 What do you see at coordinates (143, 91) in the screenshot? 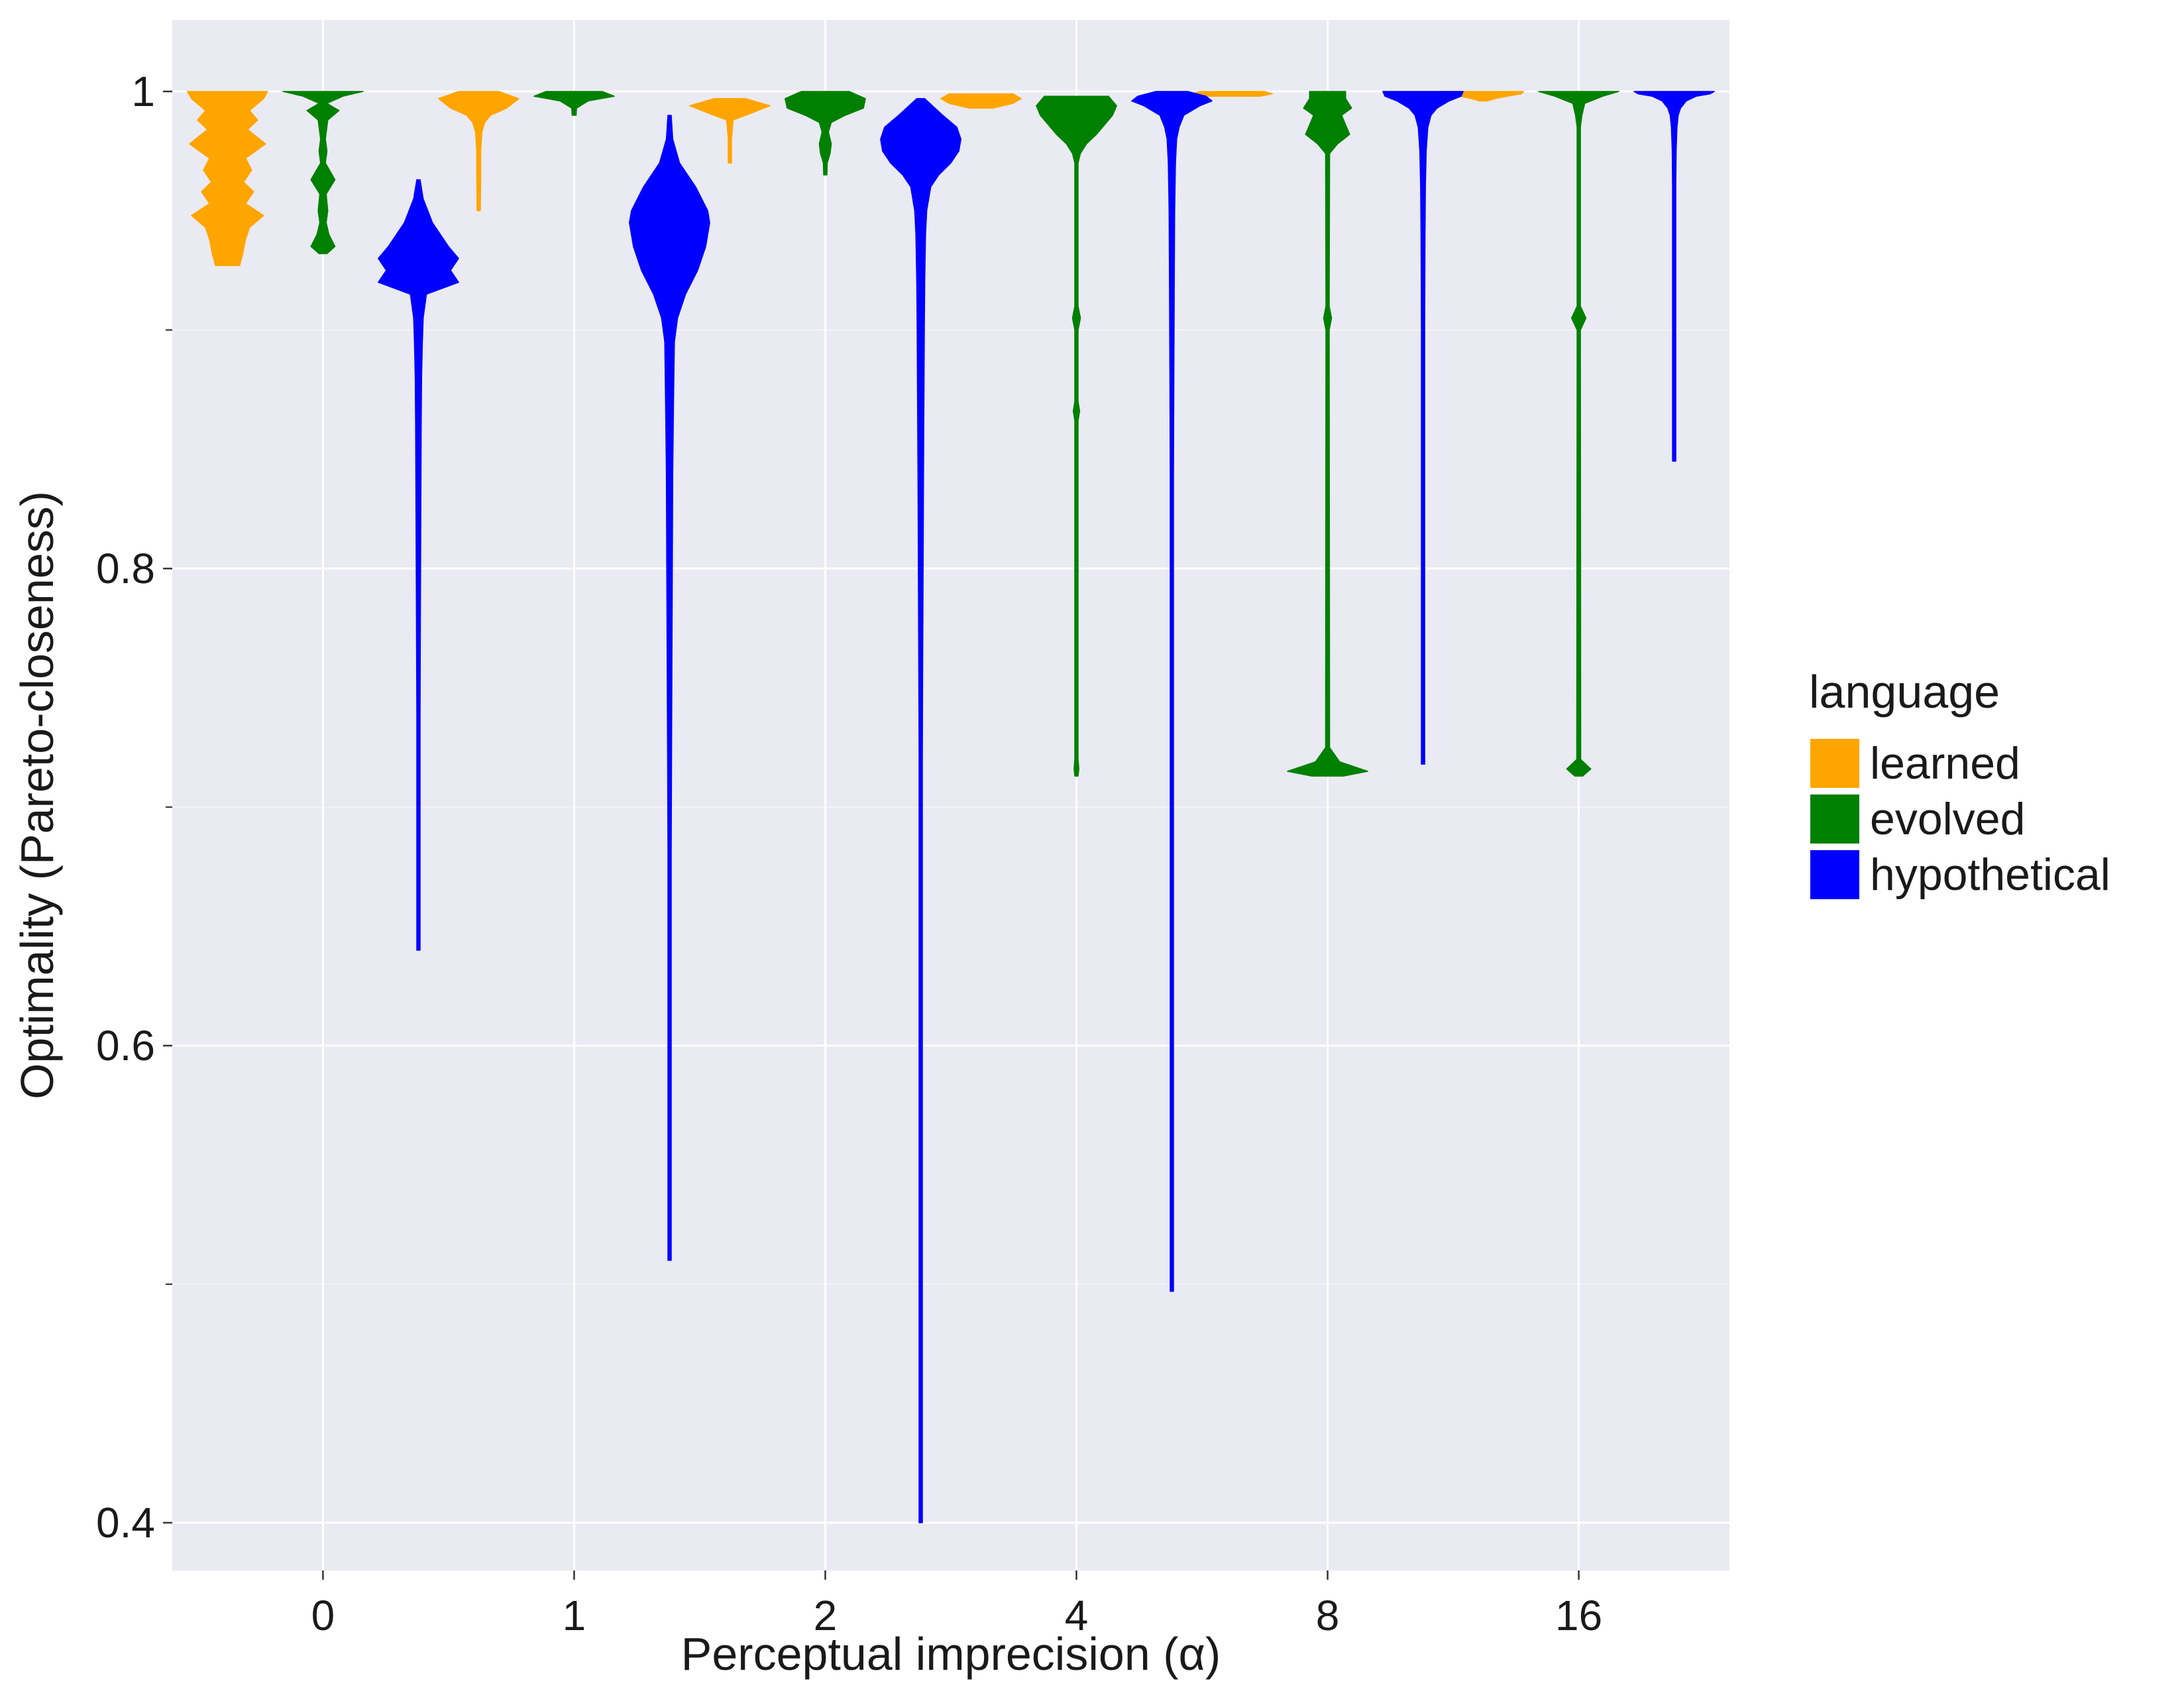
I see `y-tick-label: 1` at bounding box center [143, 91].